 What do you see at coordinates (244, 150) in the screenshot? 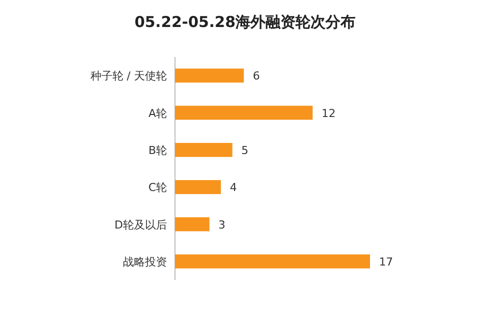
I see `data-label: 5` at bounding box center [244, 150].